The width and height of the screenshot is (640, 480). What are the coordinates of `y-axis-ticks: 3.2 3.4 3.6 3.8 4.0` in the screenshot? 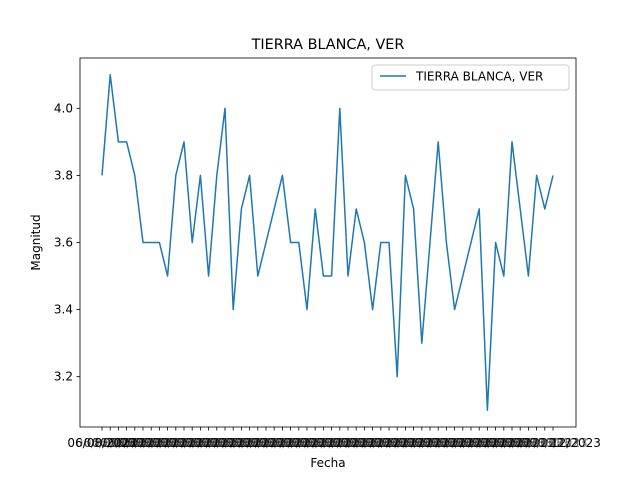 It's located at (67, 242).